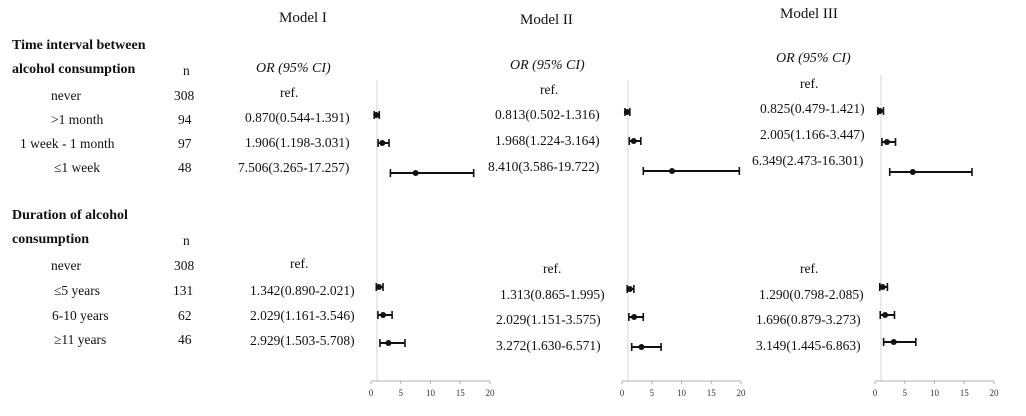  What do you see at coordinates (547, 140) in the screenshot?
I see `cell-model-2: 1.968(1.224-3.164)` at bounding box center [547, 140].